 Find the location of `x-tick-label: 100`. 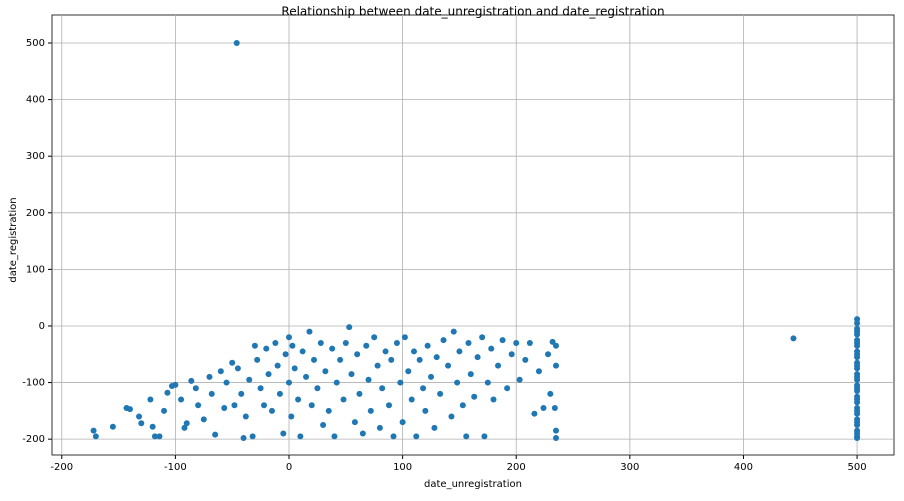

x-tick-label: 100 is located at coordinates (402, 467).